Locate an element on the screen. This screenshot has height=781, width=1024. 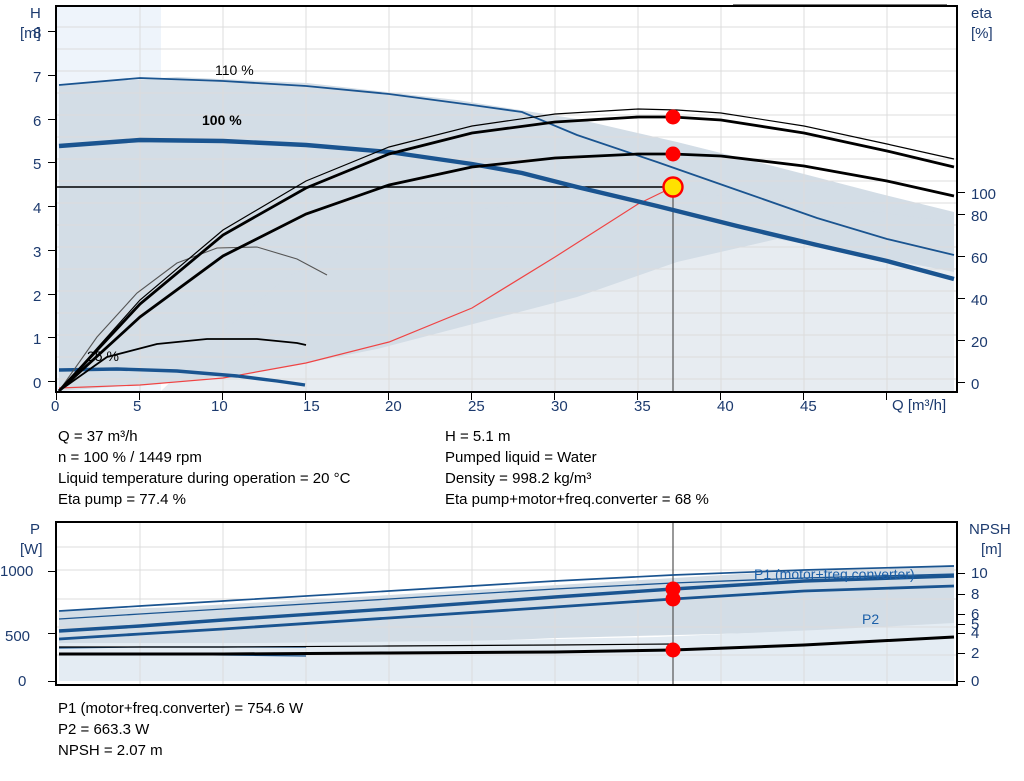
npsh-axis-title: NPSH is located at coordinates (990, 529).